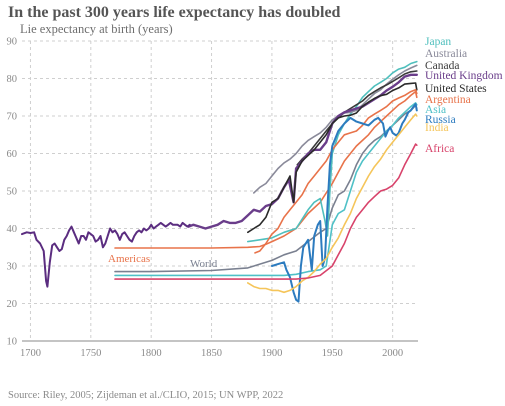 This screenshot has height=406, width=505. Describe the element at coordinates (12, 154) in the screenshot. I see `y-tick-label: 60` at that location.